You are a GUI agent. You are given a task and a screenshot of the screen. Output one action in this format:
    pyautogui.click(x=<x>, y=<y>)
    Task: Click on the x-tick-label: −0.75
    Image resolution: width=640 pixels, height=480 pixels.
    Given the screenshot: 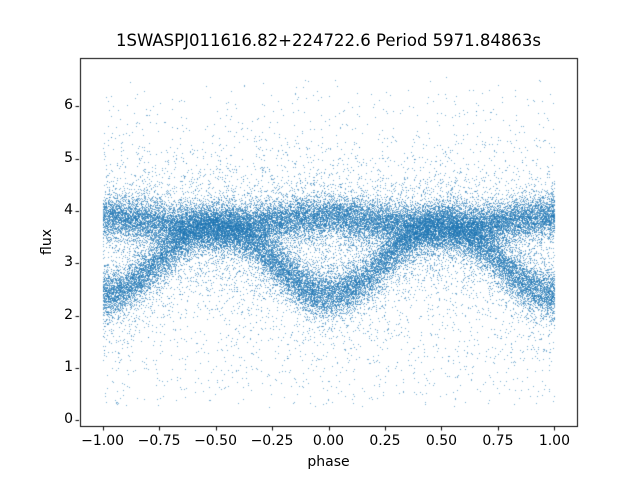 What is the action you would take?
    pyautogui.click(x=159, y=441)
    